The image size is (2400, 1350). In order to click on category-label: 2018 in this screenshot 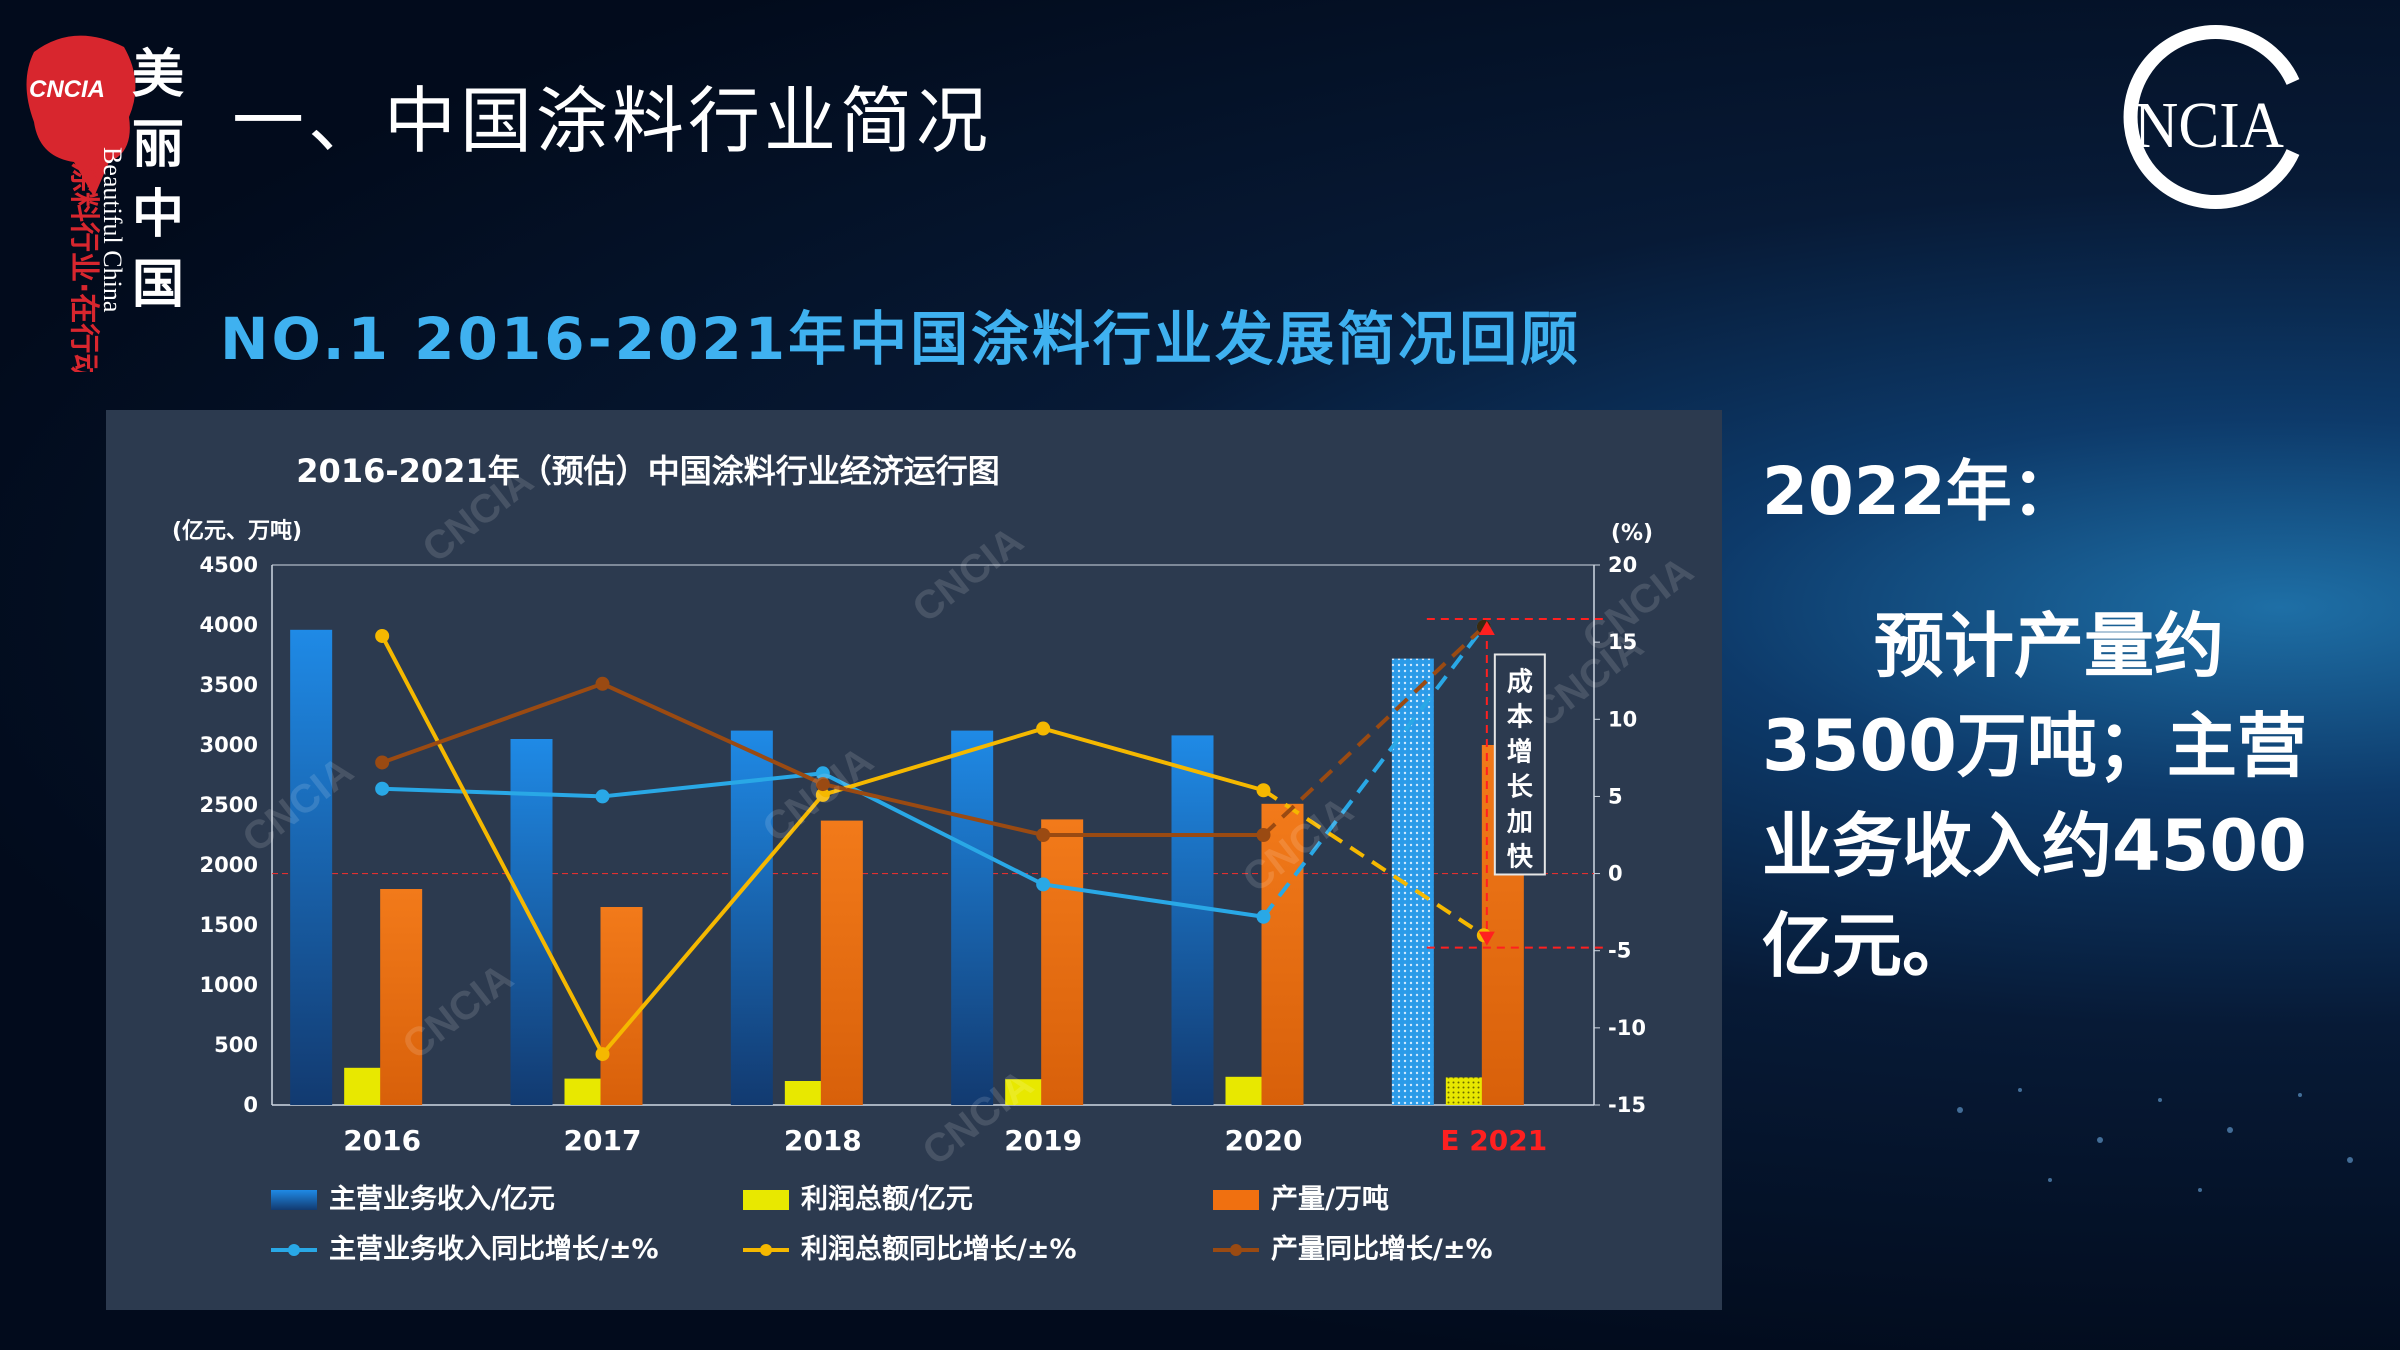, I will do `click(823, 1140)`.